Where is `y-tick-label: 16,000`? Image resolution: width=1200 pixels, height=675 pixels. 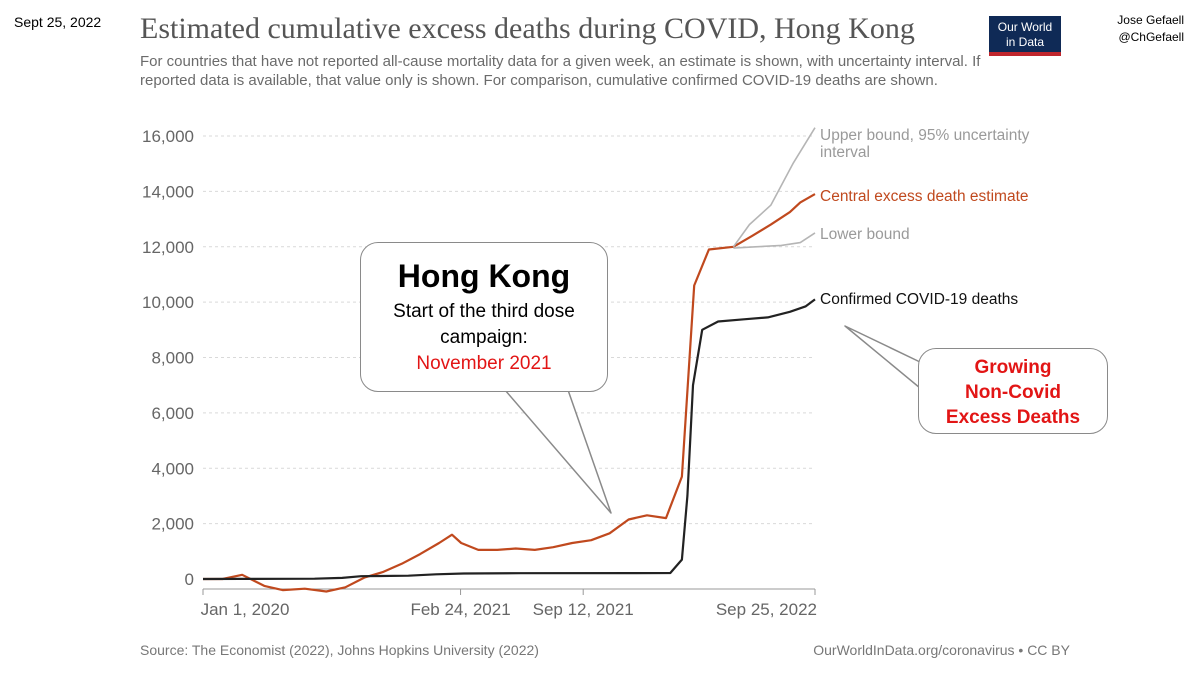
y-tick-label: 16,000 is located at coordinates (168, 136).